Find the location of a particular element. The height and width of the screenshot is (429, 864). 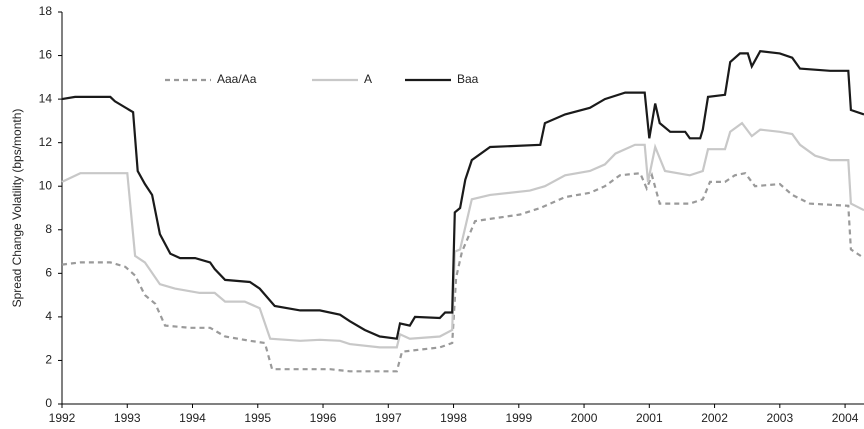

y-tick-label: 12 is located at coordinates (46, 142).